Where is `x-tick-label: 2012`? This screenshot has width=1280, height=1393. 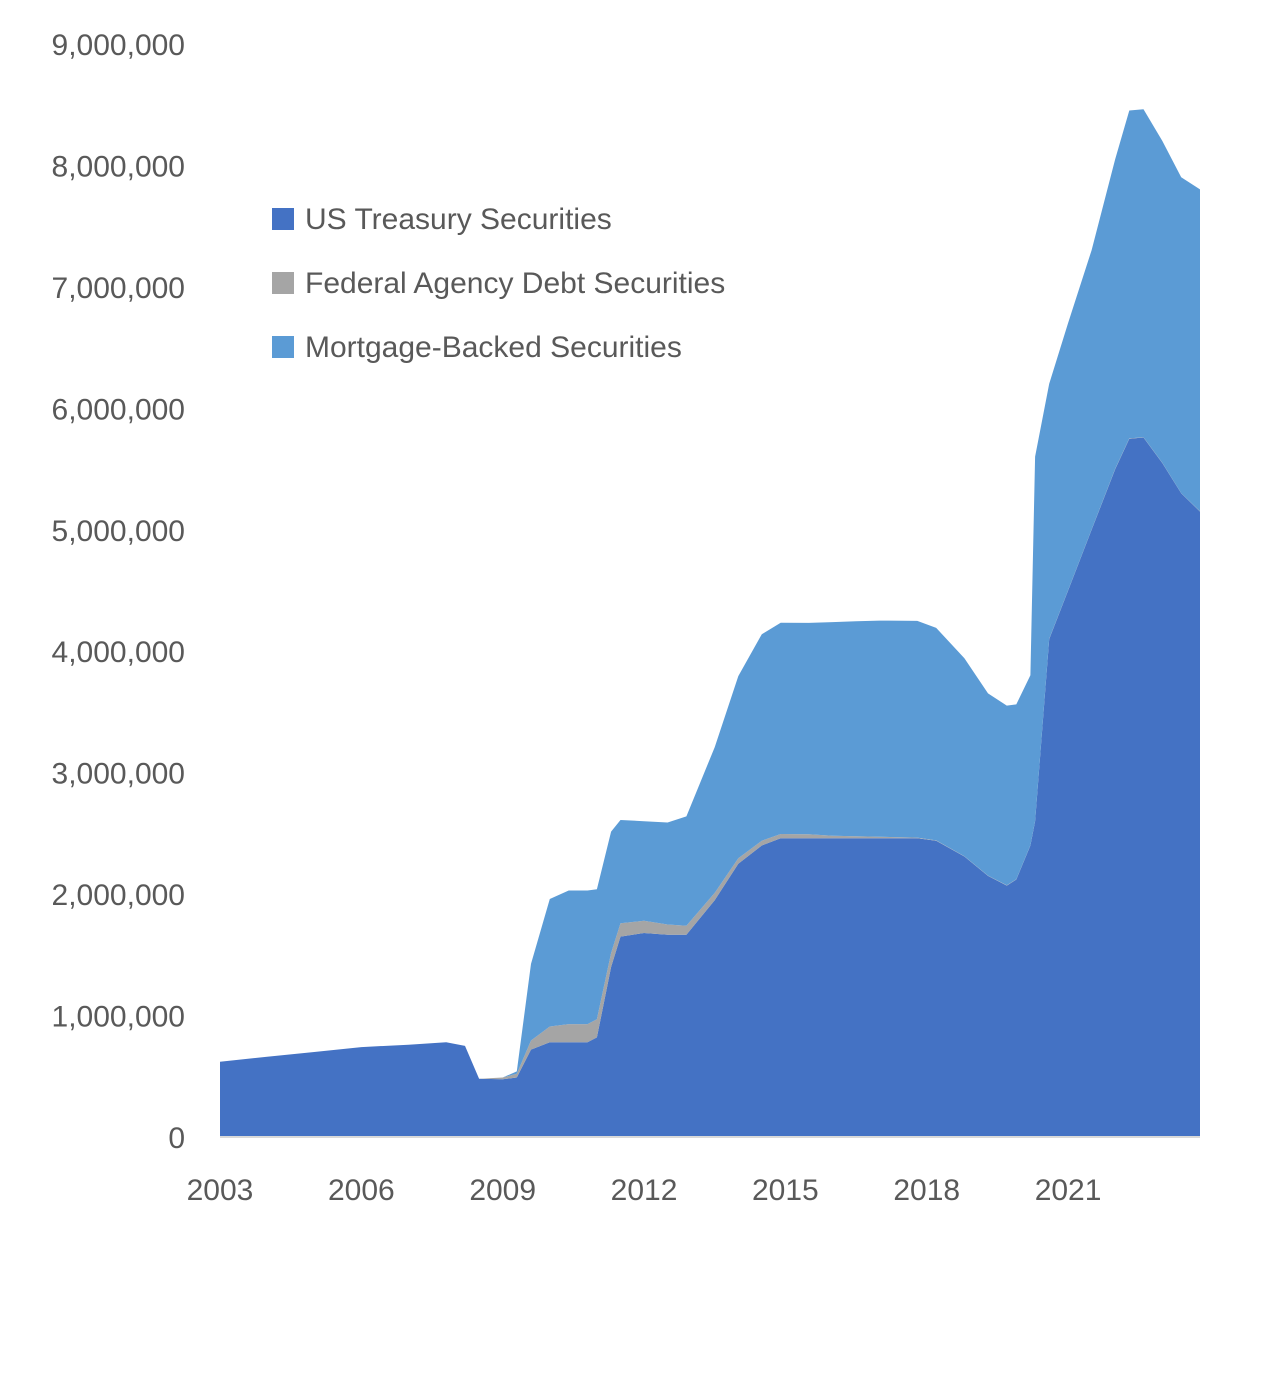 x-tick-label: 2012 is located at coordinates (644, 1190).